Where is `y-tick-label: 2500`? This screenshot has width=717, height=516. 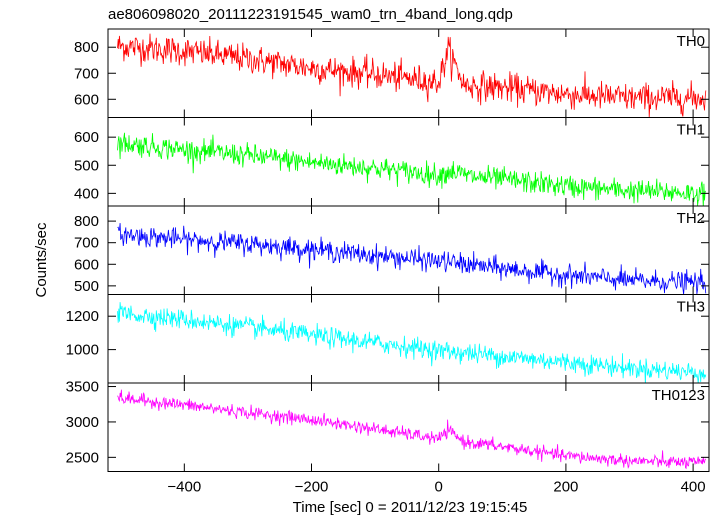 y-tick-label: 2500 is located at coordinates (82, 457).